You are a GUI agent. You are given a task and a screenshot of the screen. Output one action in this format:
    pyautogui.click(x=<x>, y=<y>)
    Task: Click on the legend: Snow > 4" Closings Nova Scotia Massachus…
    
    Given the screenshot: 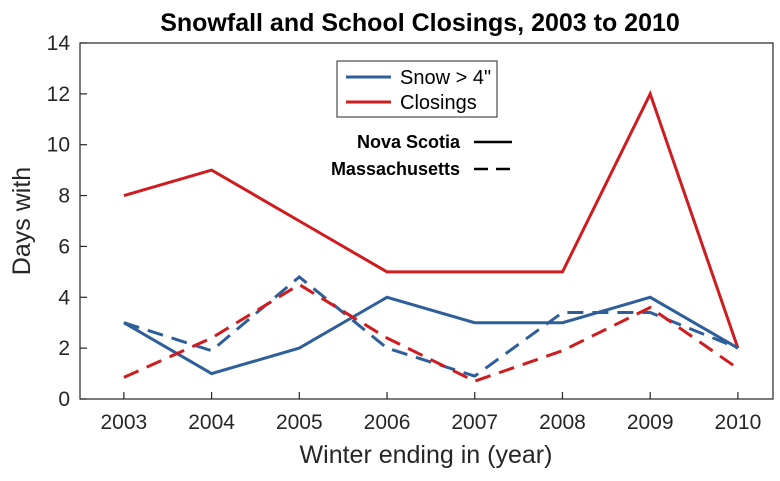 What is the action you would take?
    pyautogui.click(x=421, y=119)
    